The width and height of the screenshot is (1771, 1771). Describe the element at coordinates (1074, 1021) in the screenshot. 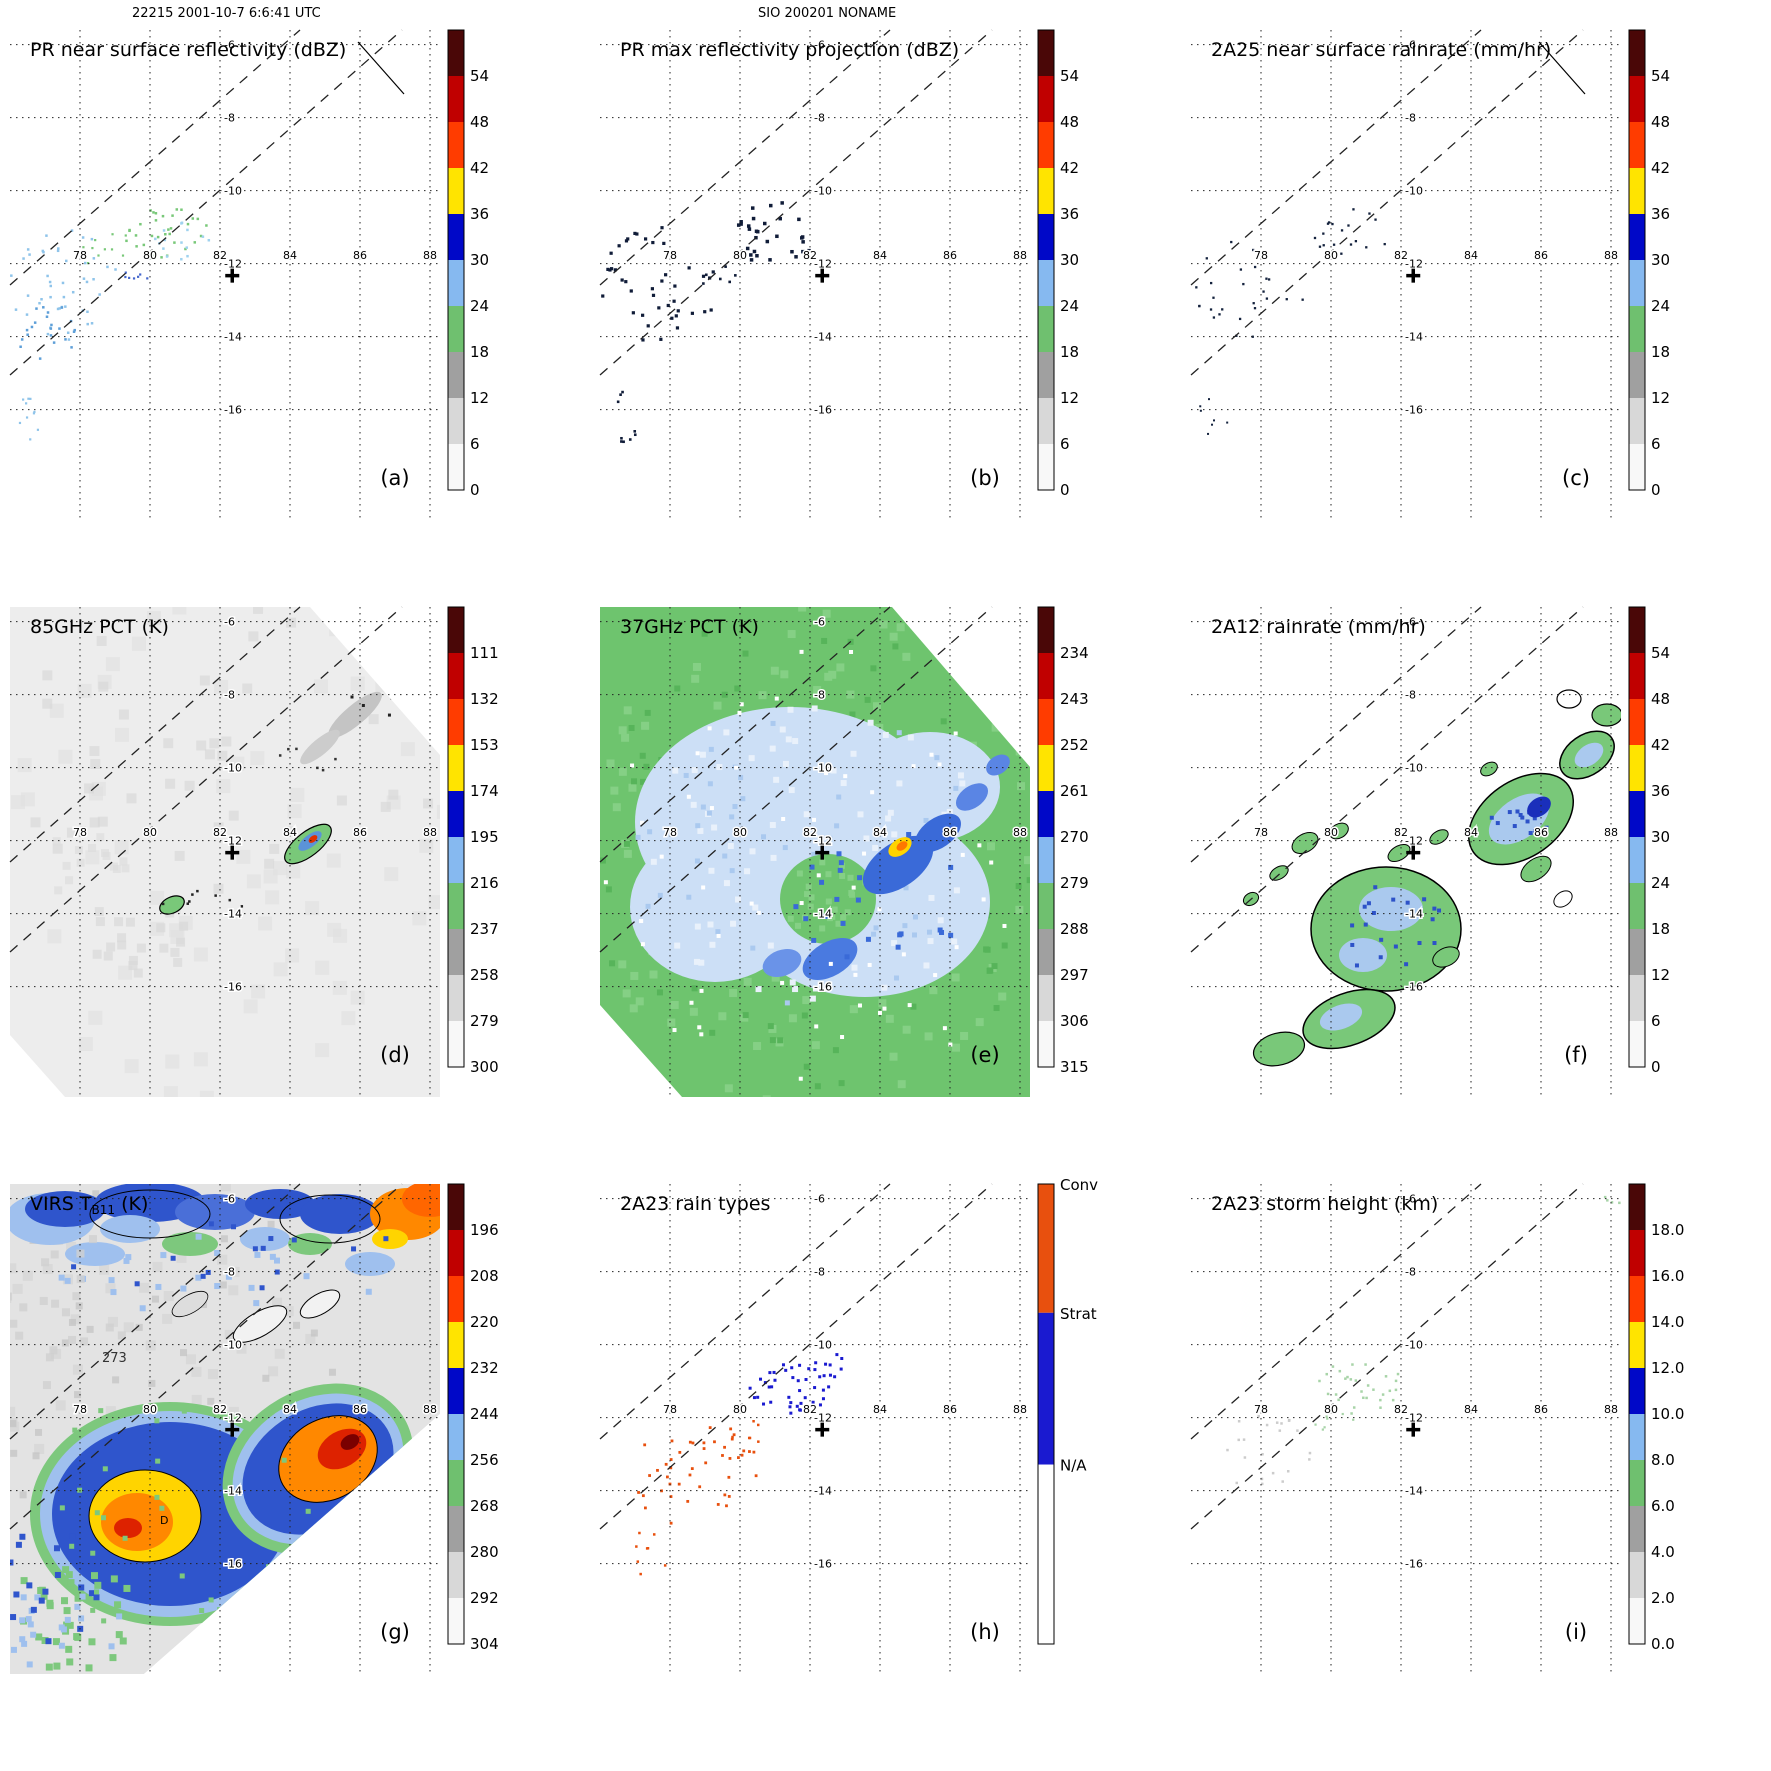

I see `colorbar-tick-label: 306` at that location.